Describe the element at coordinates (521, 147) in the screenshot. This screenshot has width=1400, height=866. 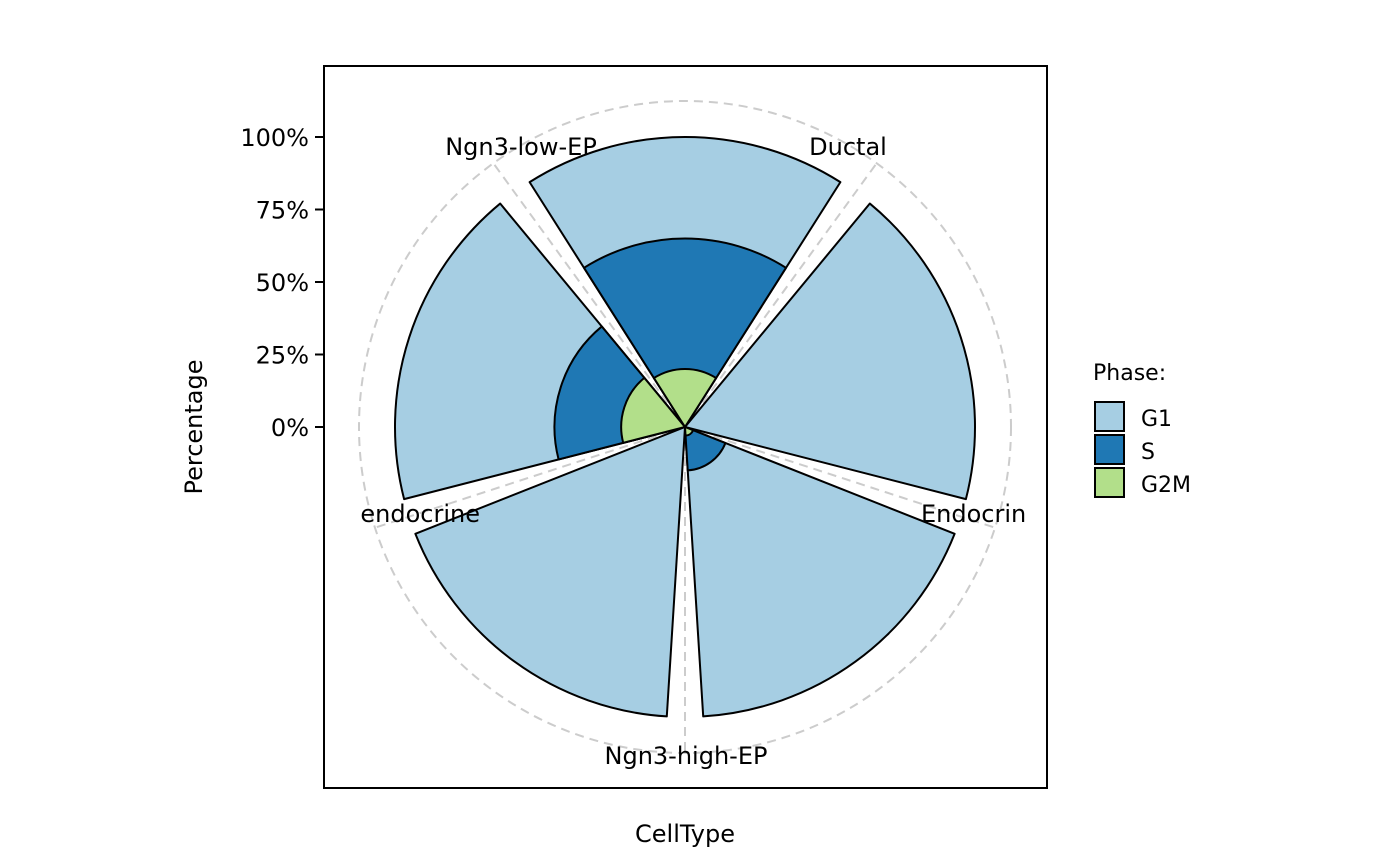
I see `category-label: Ngn3-low-EP` at that location.